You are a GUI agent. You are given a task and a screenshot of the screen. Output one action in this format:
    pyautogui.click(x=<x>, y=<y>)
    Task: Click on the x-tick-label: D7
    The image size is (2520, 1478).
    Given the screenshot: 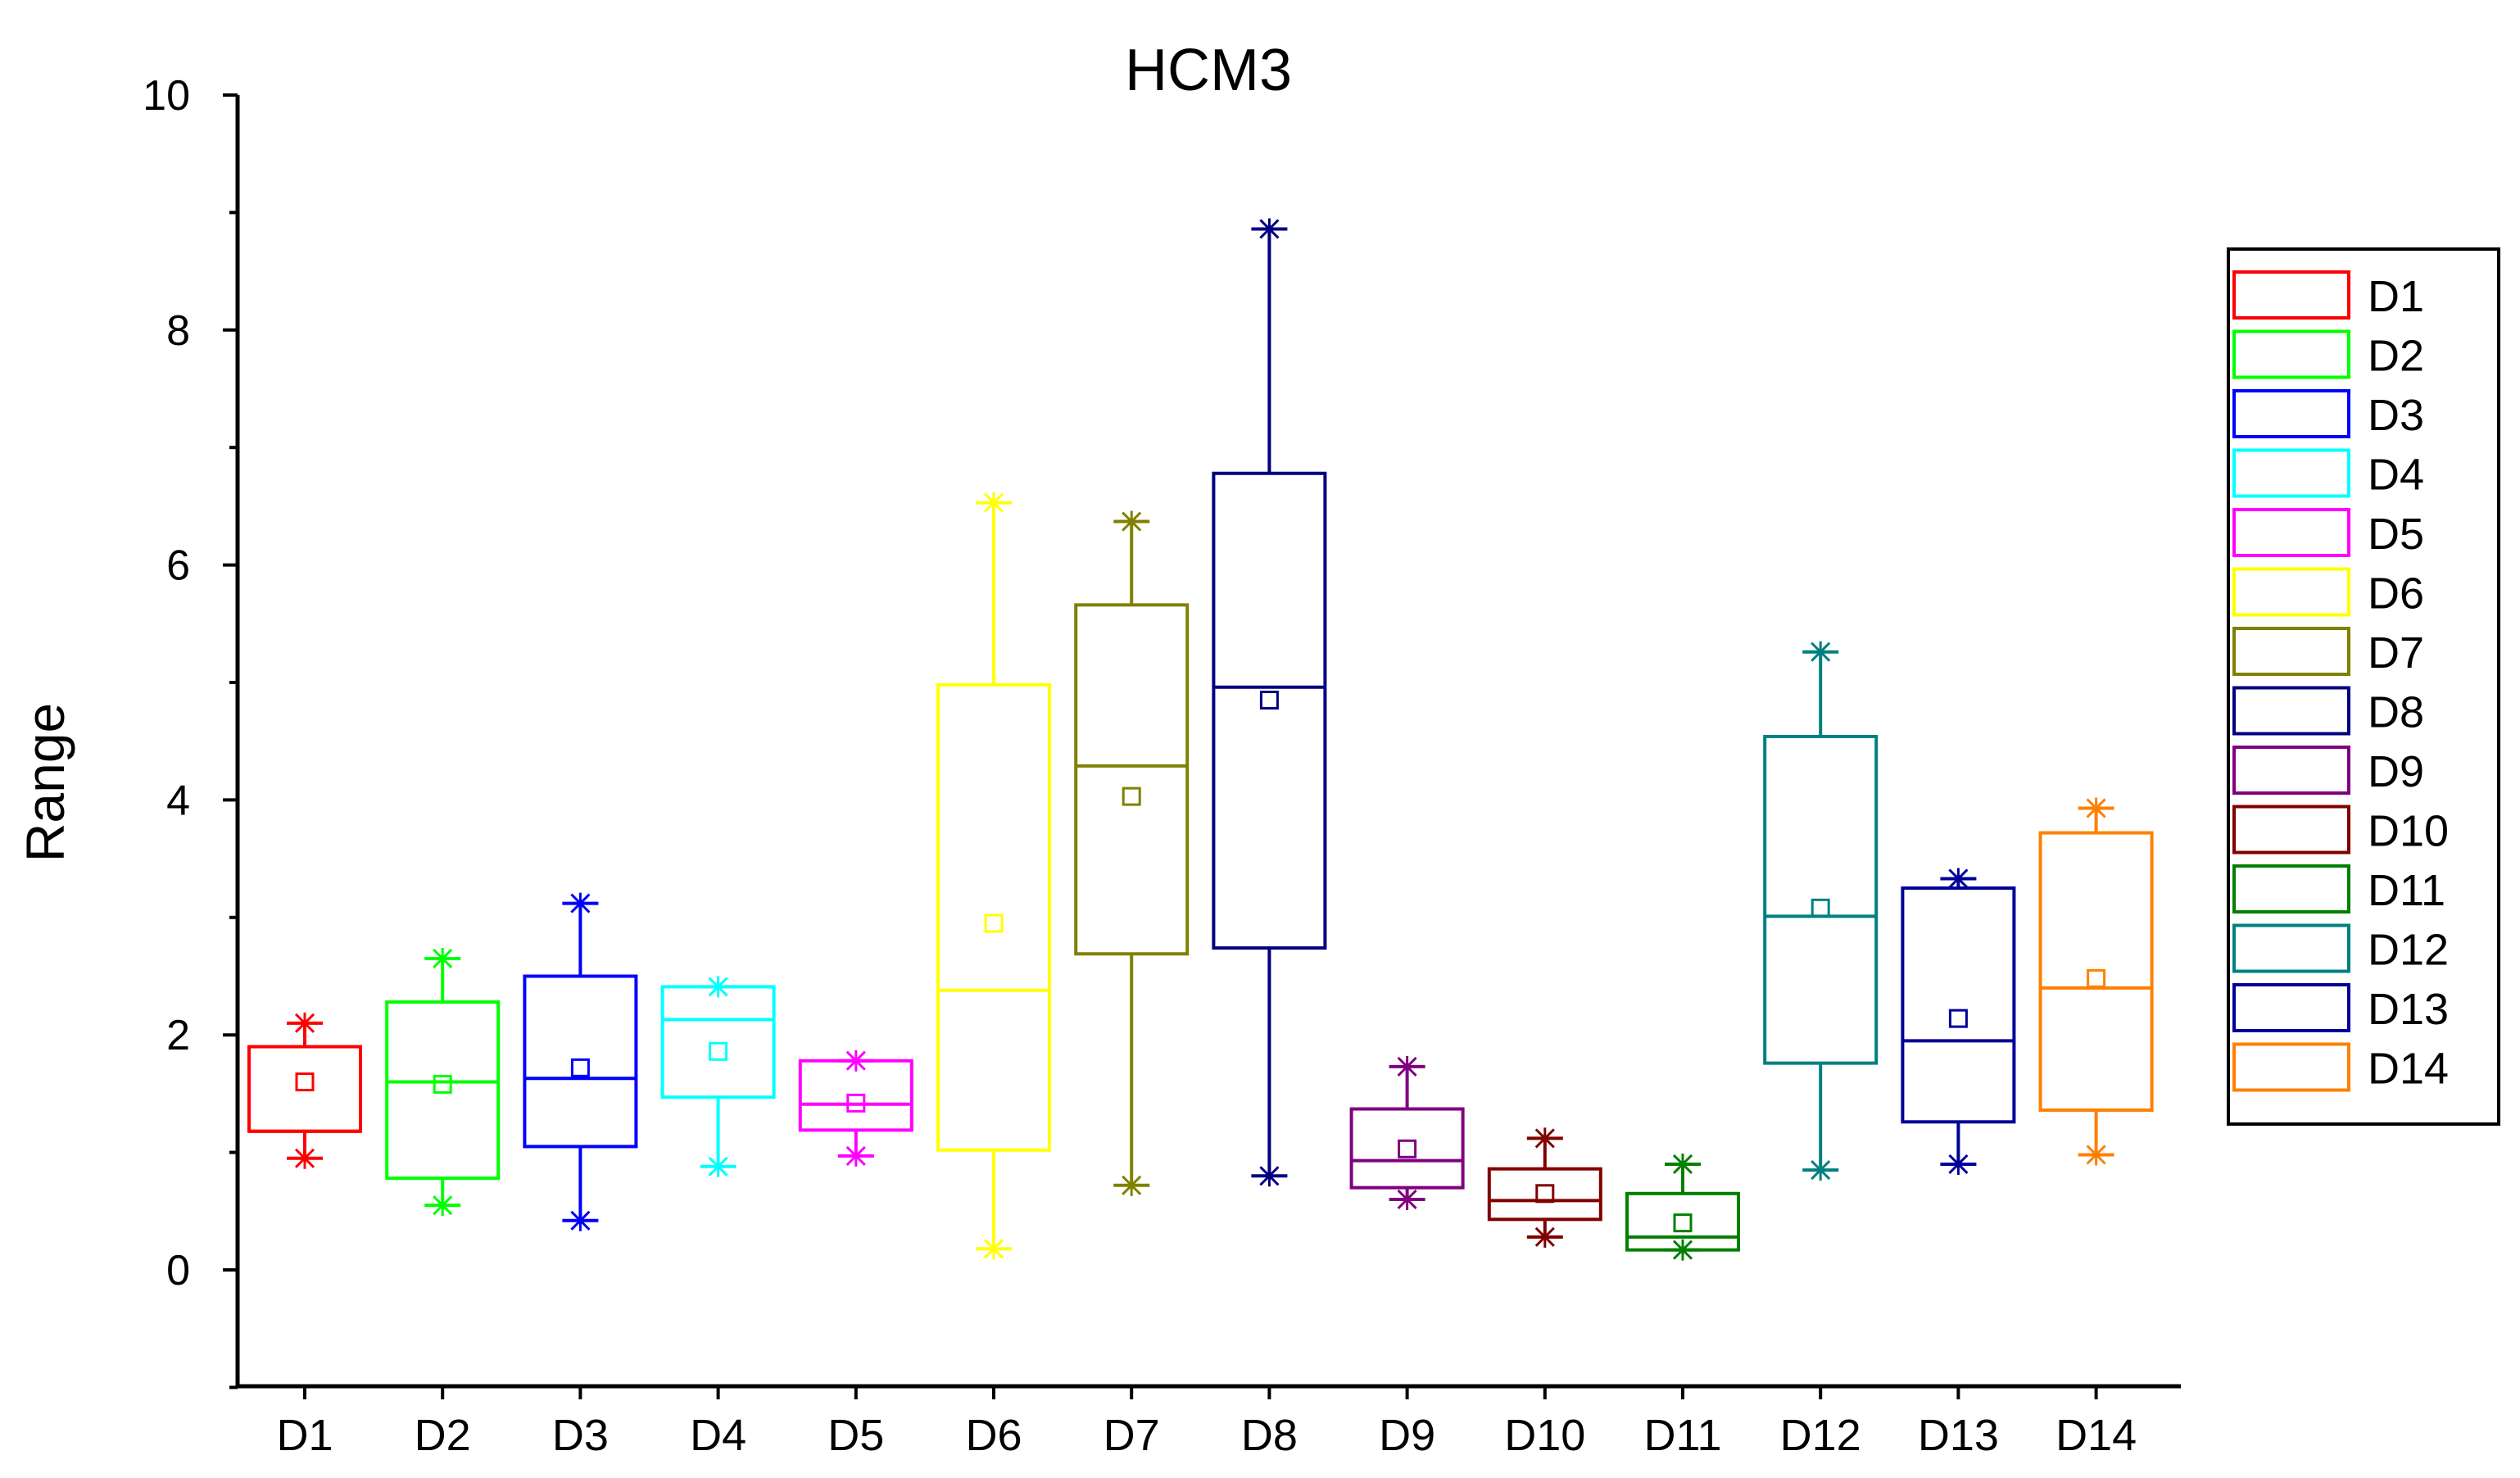 What is the action you would take?
    pyautogui.click(x=1132, y=1435)
    